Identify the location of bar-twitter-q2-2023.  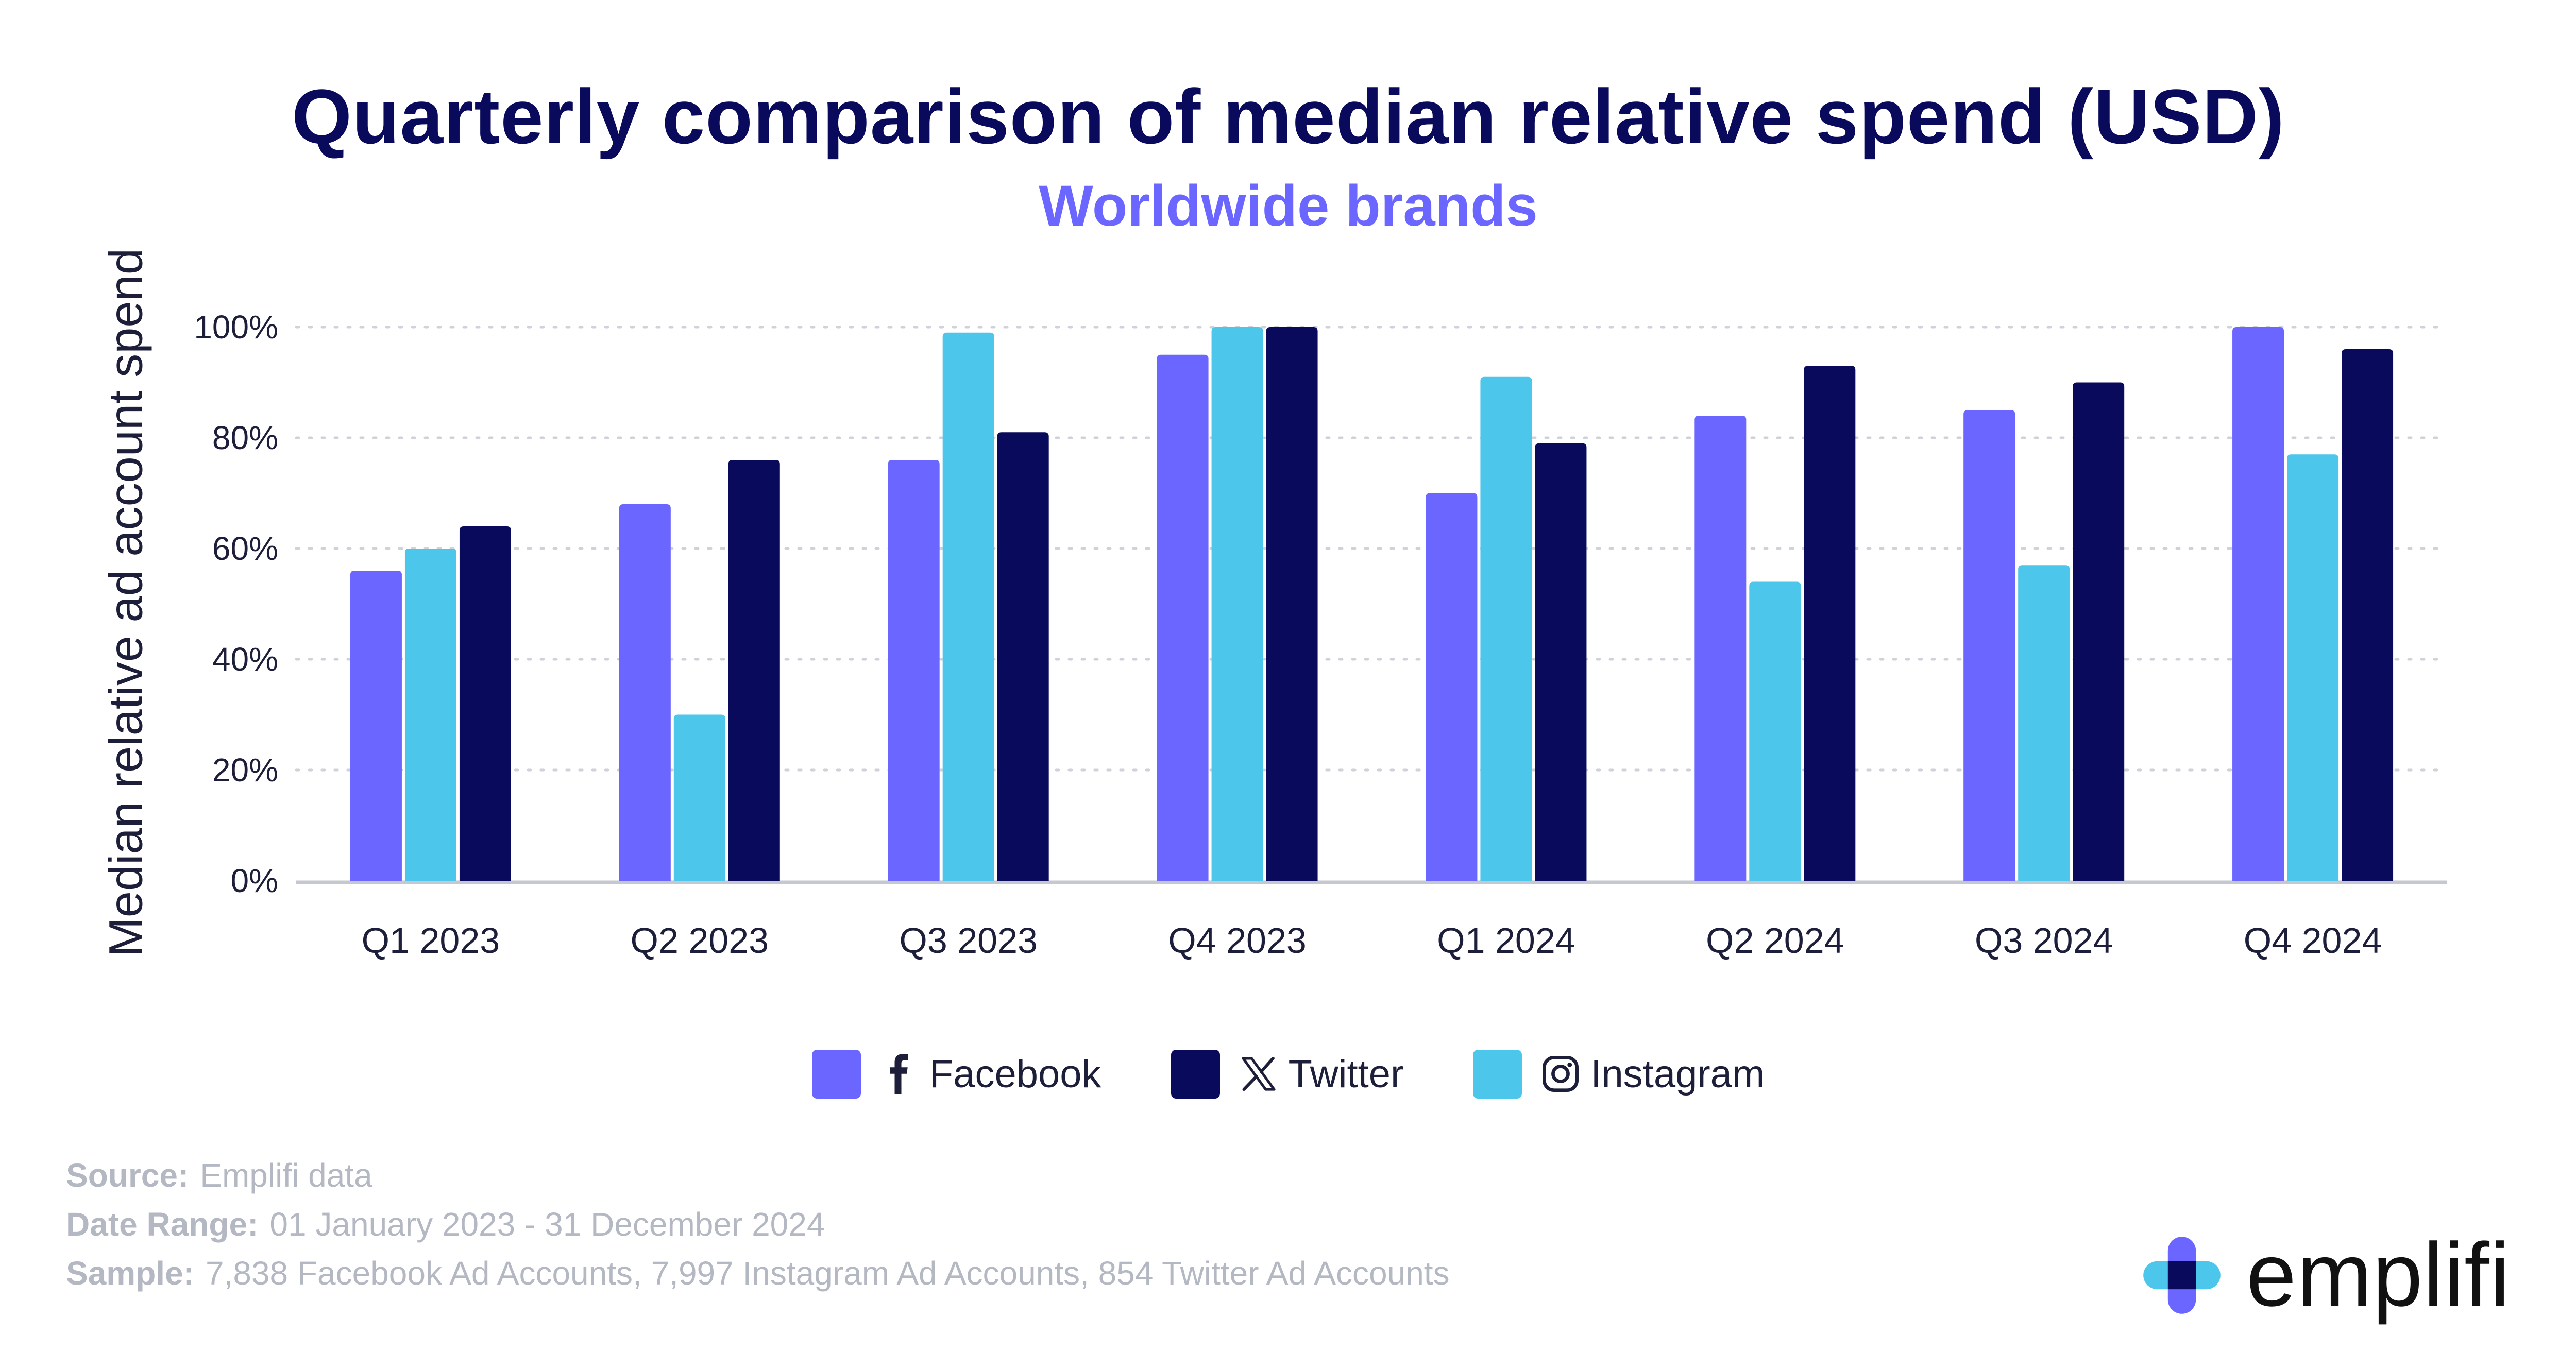
(754, 670).